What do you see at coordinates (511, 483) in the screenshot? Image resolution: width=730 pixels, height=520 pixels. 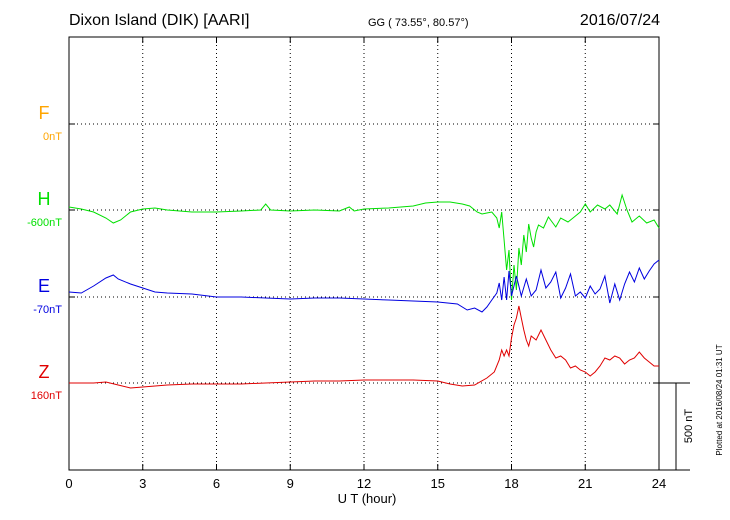 I see `x-tick-label-18: 18` at bounding box center [511, 483].